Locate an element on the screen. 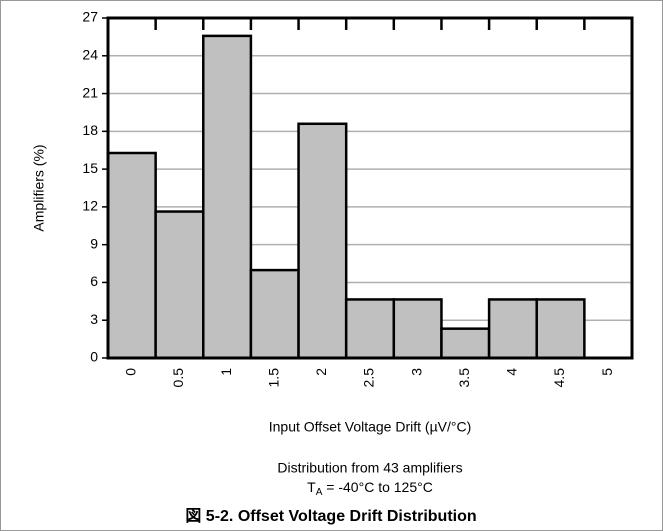  x-tick-label: 2.5 is located at coordinates (369, 378).